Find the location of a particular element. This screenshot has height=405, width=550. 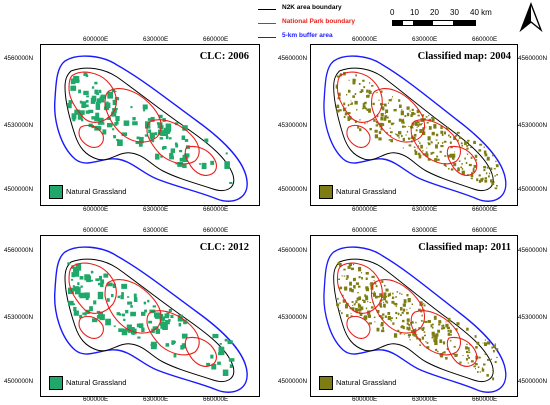

y-tick-label-right: 4500000N is located at coordinates (533, 189).